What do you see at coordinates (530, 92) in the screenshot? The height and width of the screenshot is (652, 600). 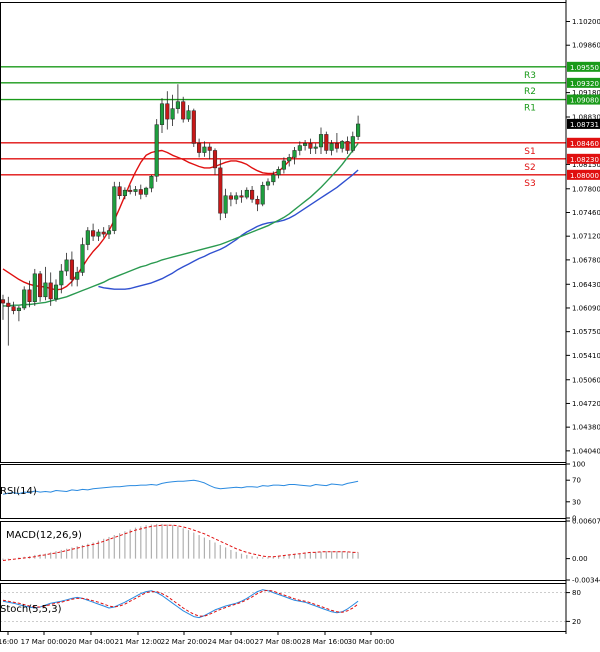 I see `level-label-r2: R2` at bounding box center [530, 92].